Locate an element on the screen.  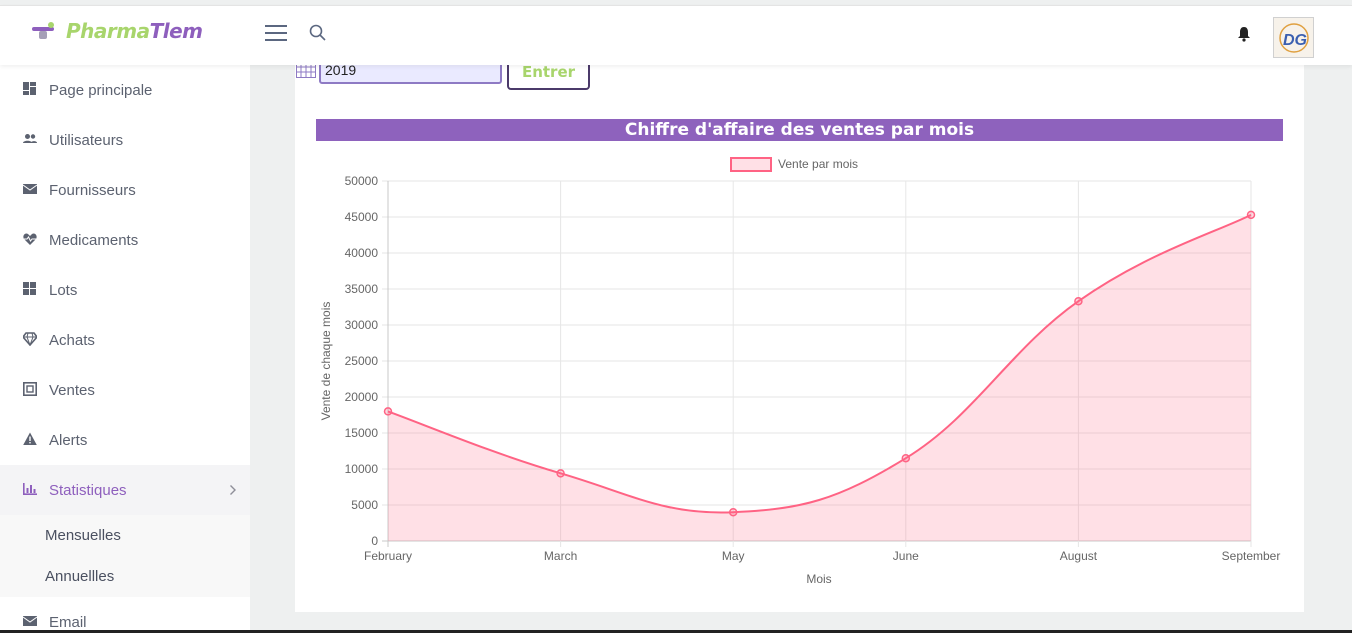
app-logo: PharmaTlem is located at coordinates (116, 31).